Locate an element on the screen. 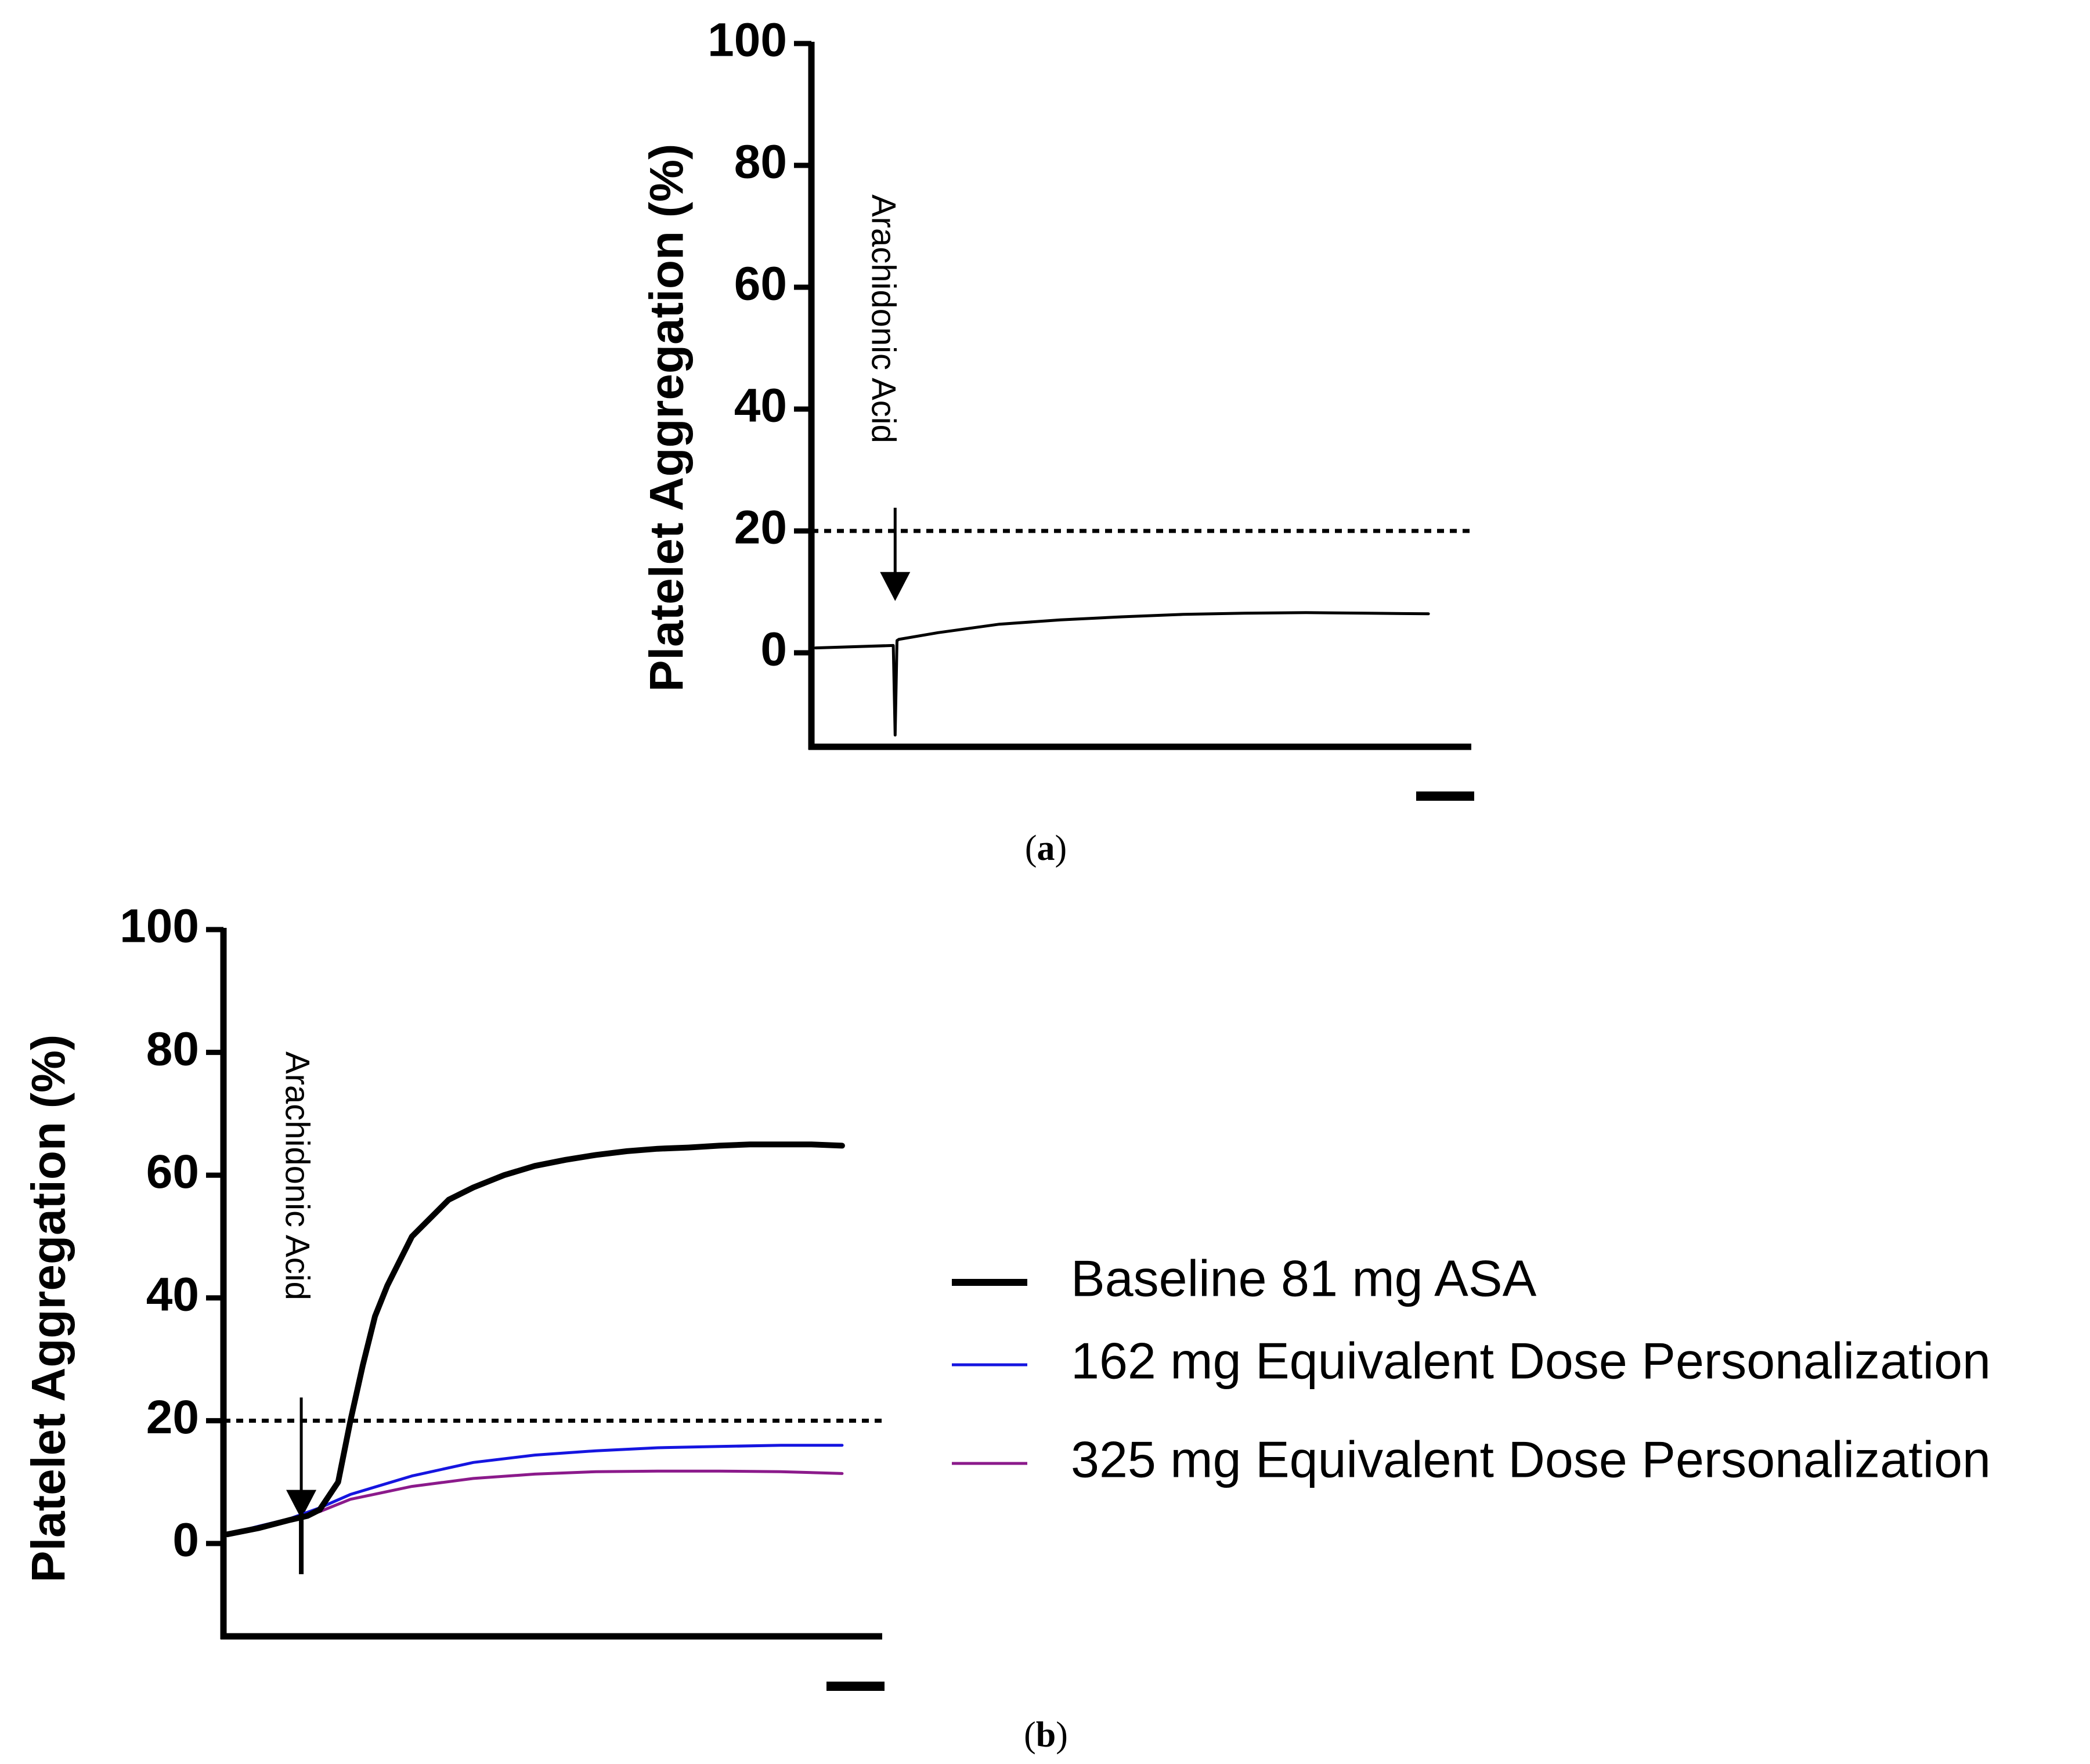  panel-b-arrow-head is located at coordinates (301, 1504).